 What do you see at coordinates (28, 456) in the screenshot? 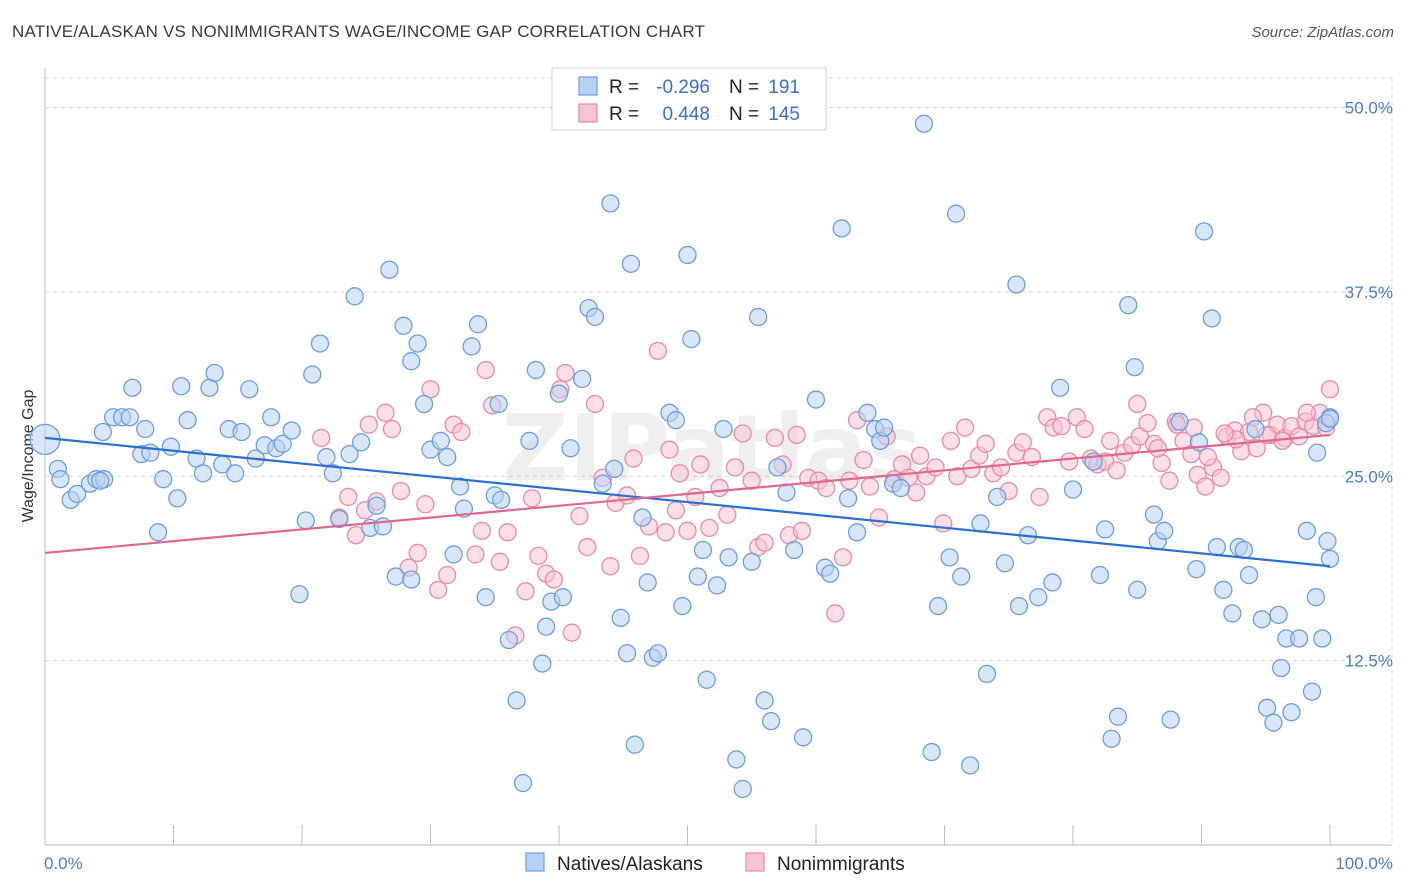
I see `y-axis-label: Wage/Income Gap` at bounding box center [28, 456].